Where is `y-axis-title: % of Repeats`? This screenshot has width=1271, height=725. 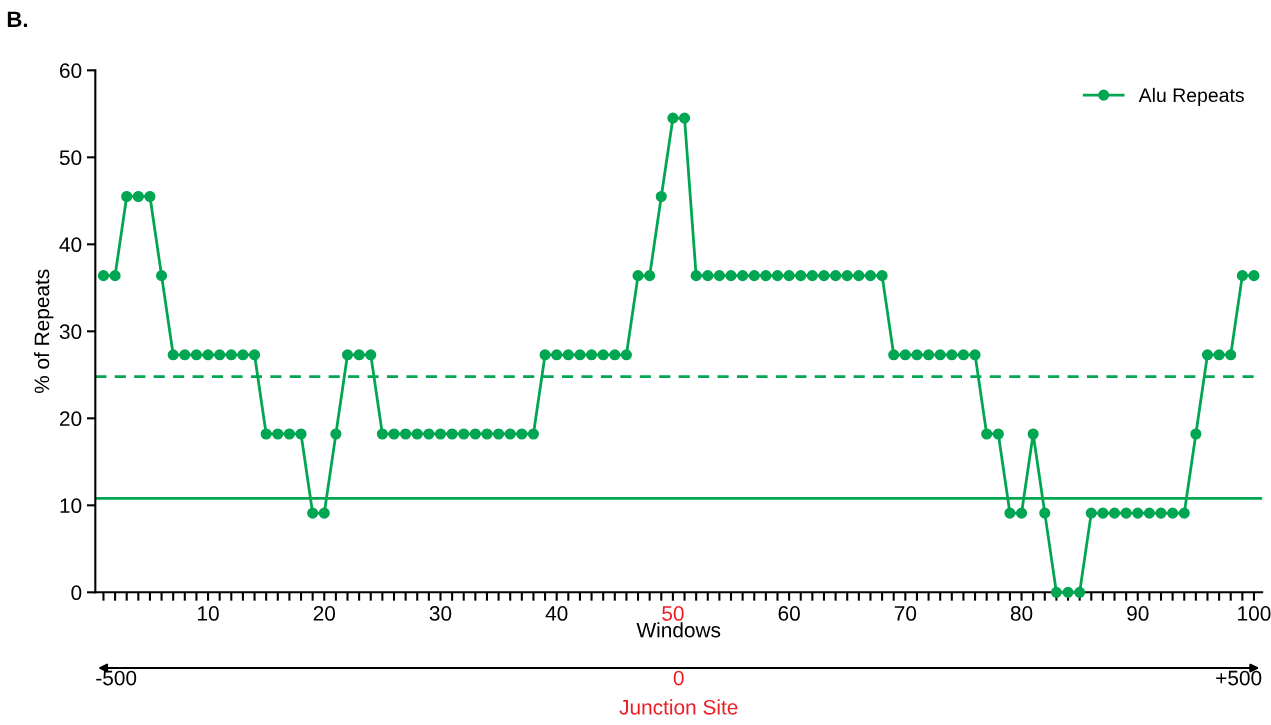 y-axis-title: % of Repeats is located at coordinates (44, 331).